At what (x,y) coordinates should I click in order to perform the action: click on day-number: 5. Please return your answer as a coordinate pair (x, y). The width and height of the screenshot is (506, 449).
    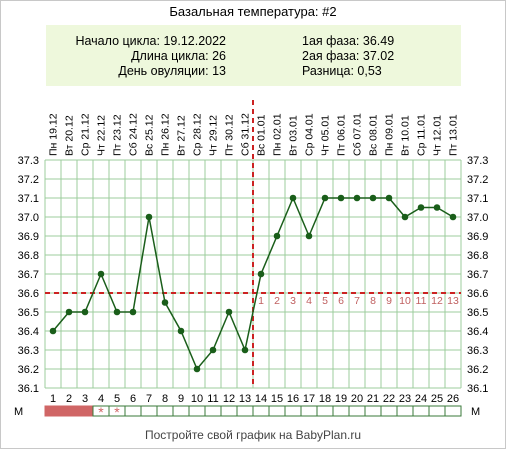
    Looking at the image, I should click on (117, 399).